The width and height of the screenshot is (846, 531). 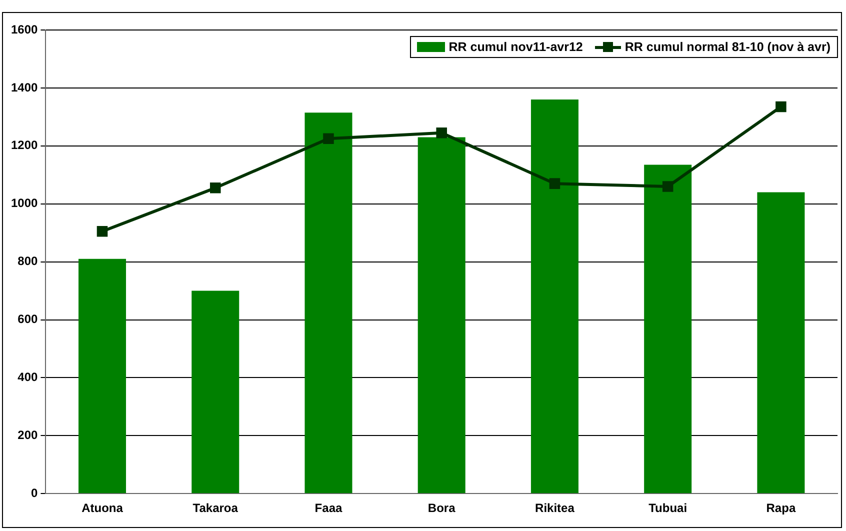 I want to click on x-tick-label: Faaa, so click(x=328, y=508).